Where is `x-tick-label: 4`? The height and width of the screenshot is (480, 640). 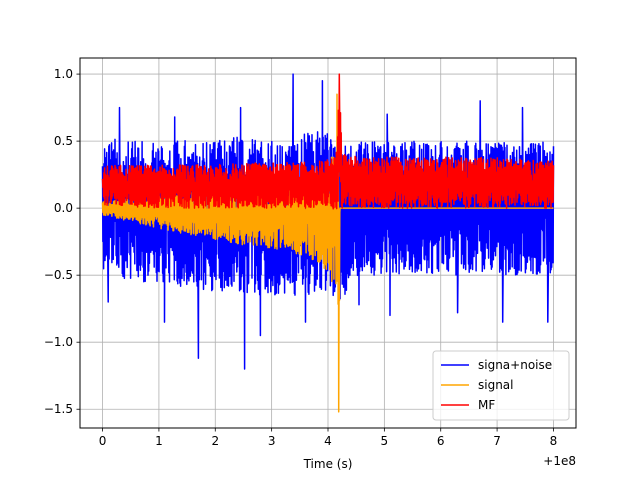
x-tick-label: 4 is located at coordinates (328, 441).